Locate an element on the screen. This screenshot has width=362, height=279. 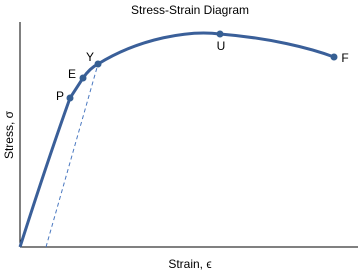
y-axis-label: Stress, σ is located at coordinates (9, 134).